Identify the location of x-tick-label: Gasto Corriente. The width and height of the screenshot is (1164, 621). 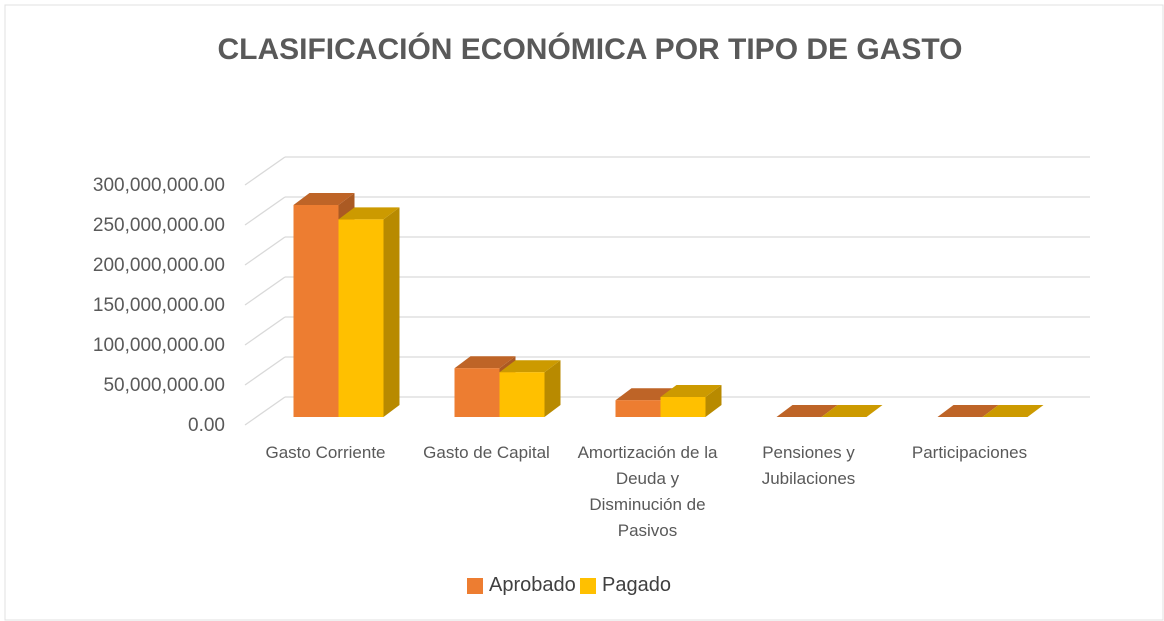
(325, 452).